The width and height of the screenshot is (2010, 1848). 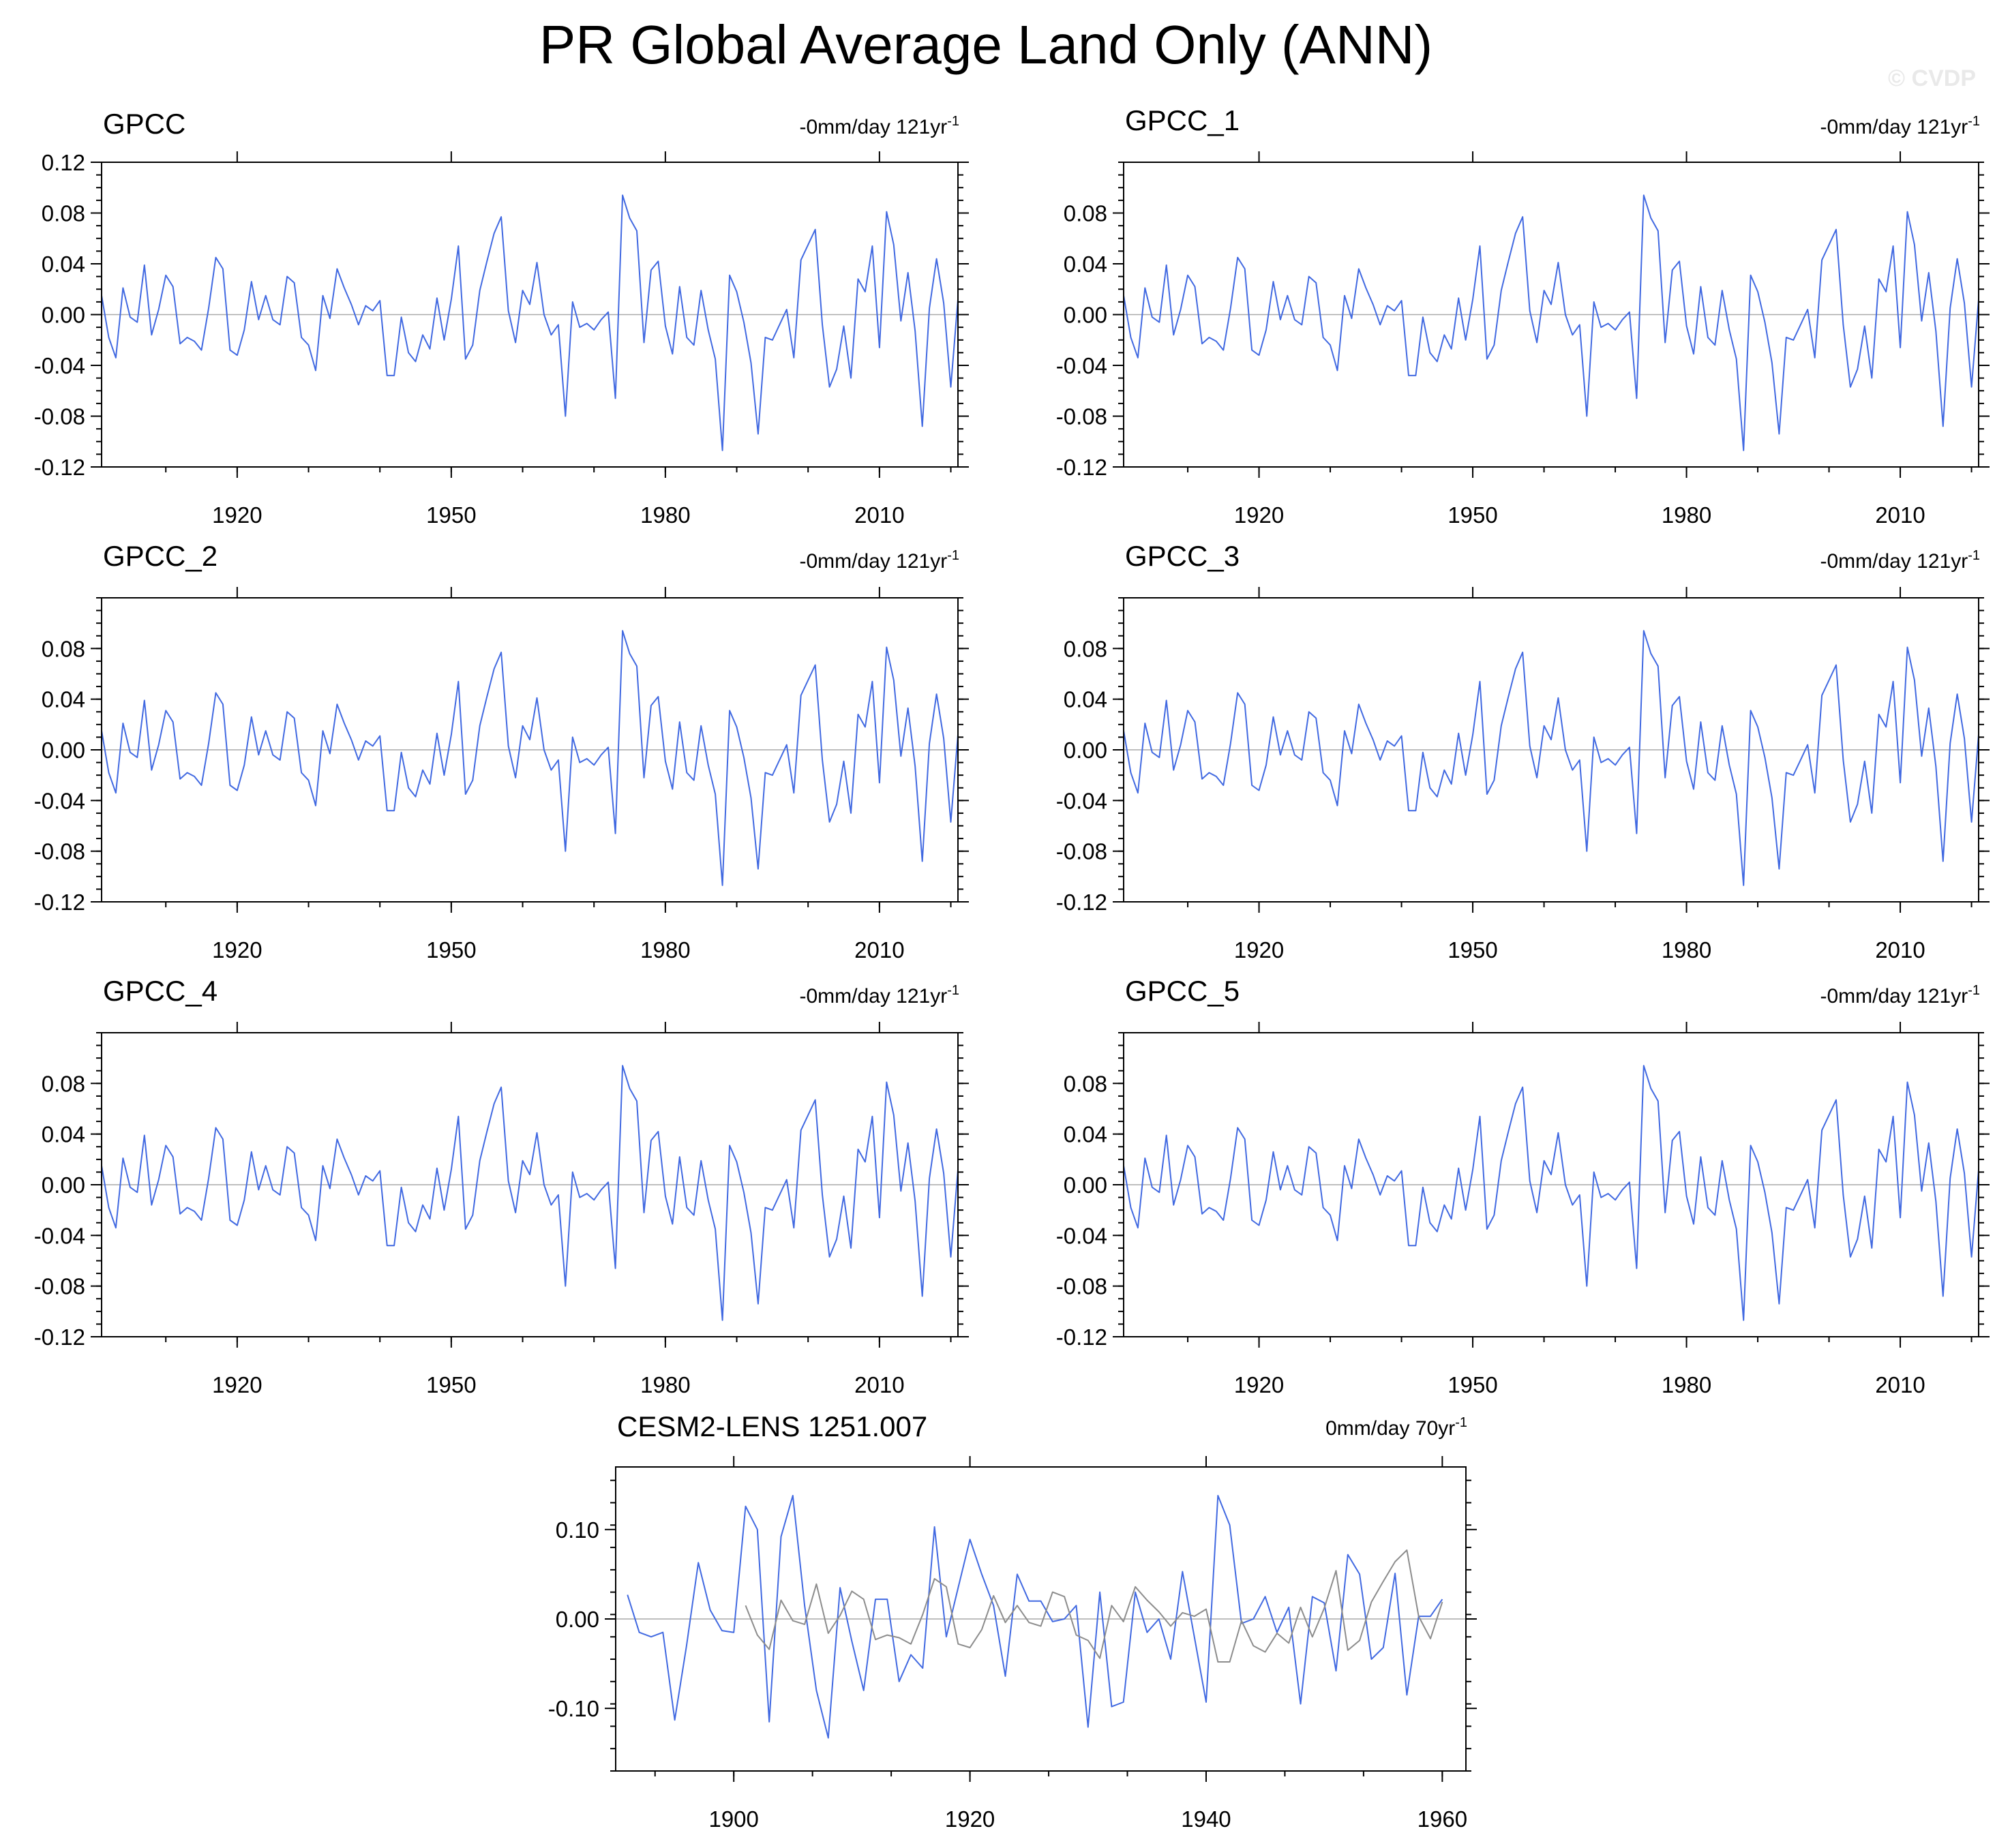 I want to click on panel-title: GPCC_1, so click(x=1182, y=120).